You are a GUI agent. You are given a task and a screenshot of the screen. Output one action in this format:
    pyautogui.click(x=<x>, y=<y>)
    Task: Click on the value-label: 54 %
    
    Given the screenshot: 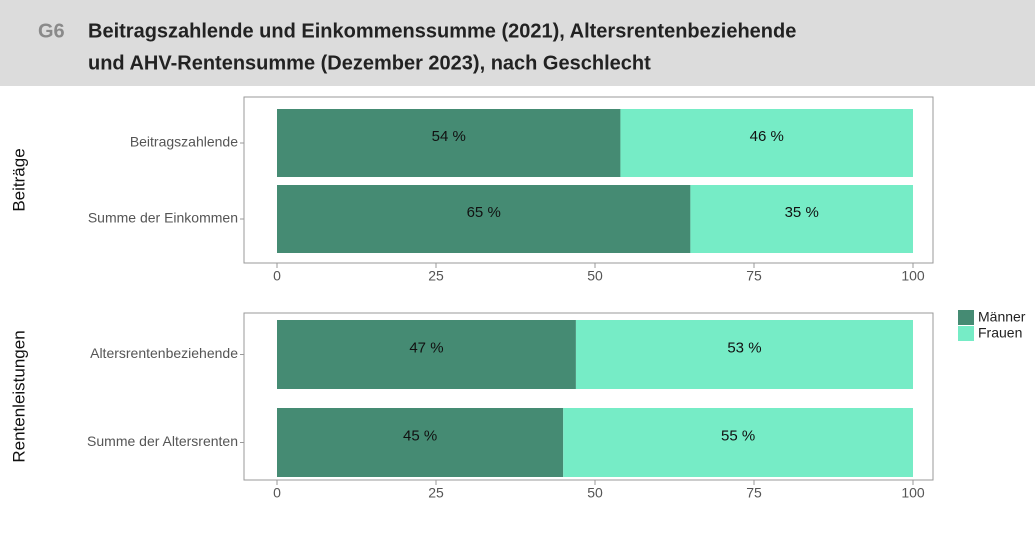 What is the action you would take?
    pyautogui.click(x=449, y=136)
    